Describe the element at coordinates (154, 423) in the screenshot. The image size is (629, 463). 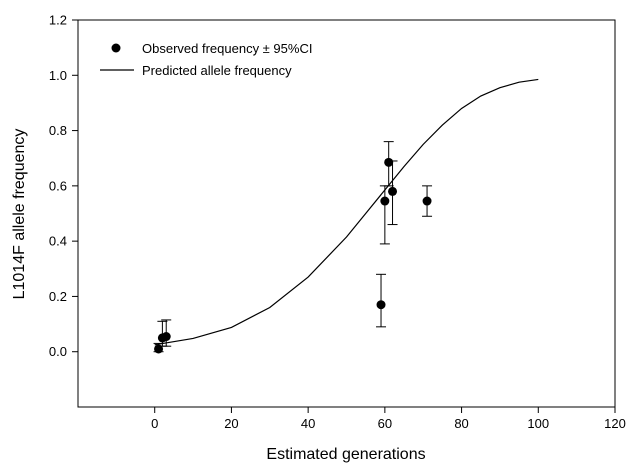
I see `x-tick-label: 0` at that location.